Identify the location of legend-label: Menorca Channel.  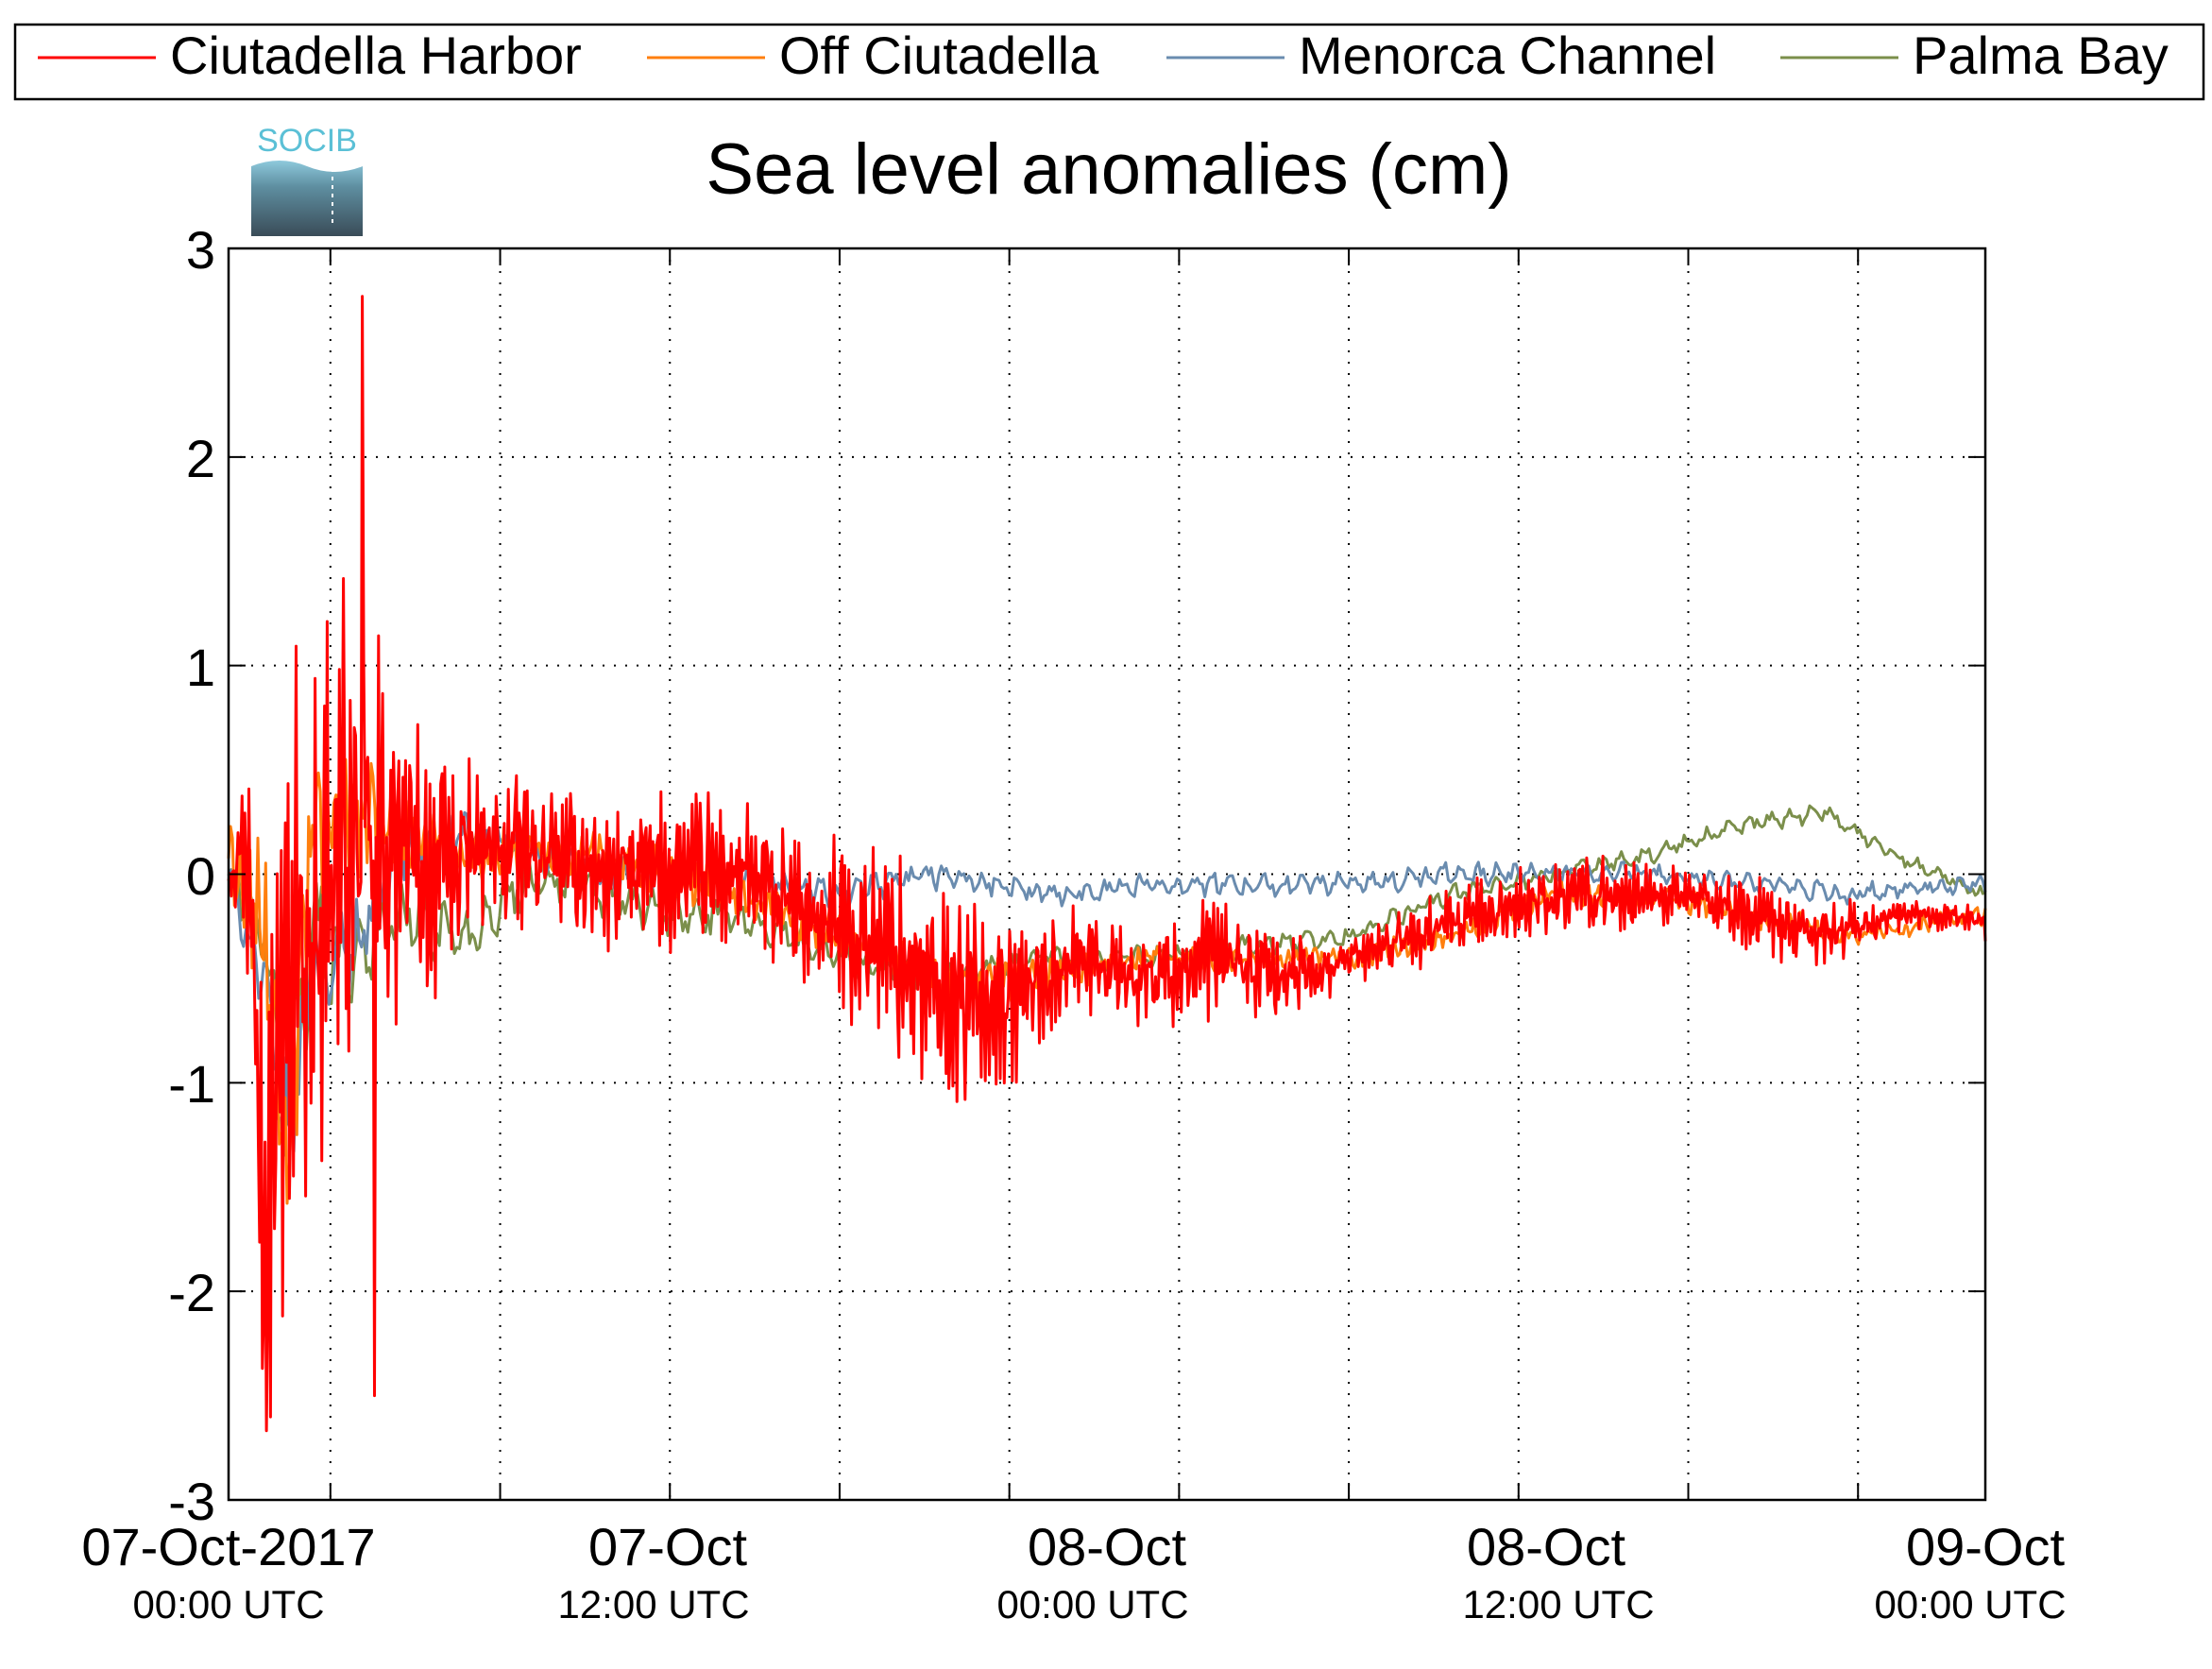
(1507, 56).